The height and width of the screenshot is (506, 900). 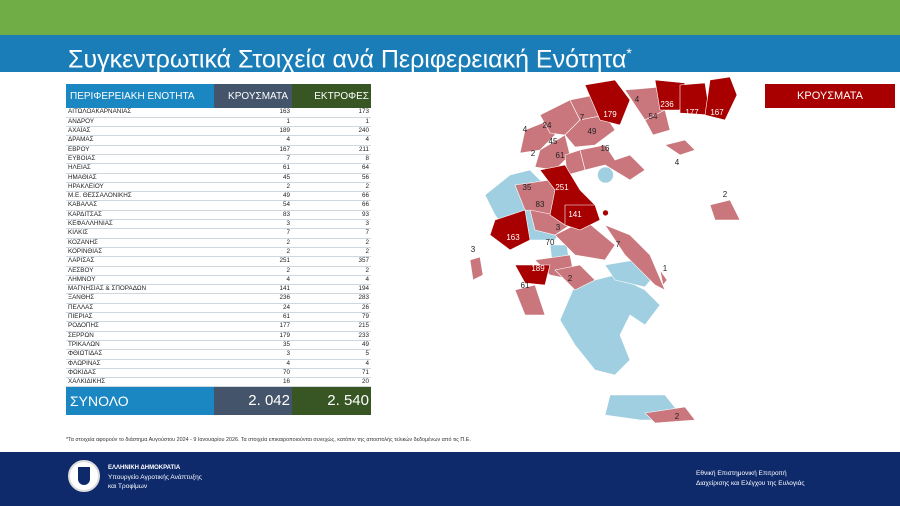 I want to click on cell-region: ΠΙΕΡΙΑΣ, so click(x=140, y=317).